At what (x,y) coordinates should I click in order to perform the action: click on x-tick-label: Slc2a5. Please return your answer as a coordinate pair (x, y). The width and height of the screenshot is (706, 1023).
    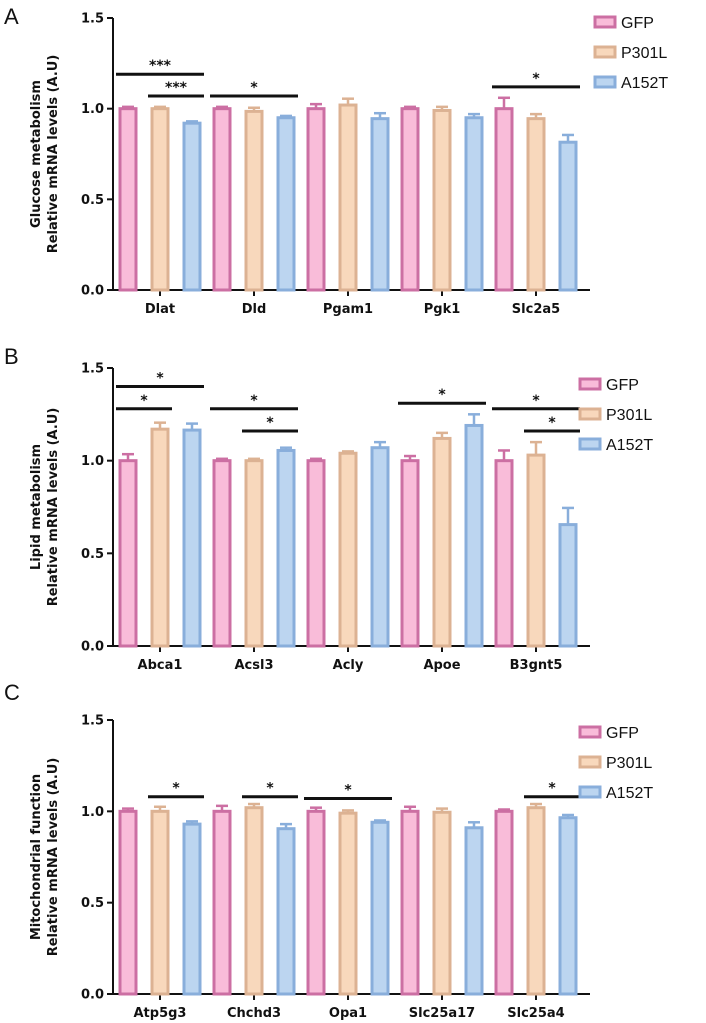
    Looking at the image, I should click on (536, 309).